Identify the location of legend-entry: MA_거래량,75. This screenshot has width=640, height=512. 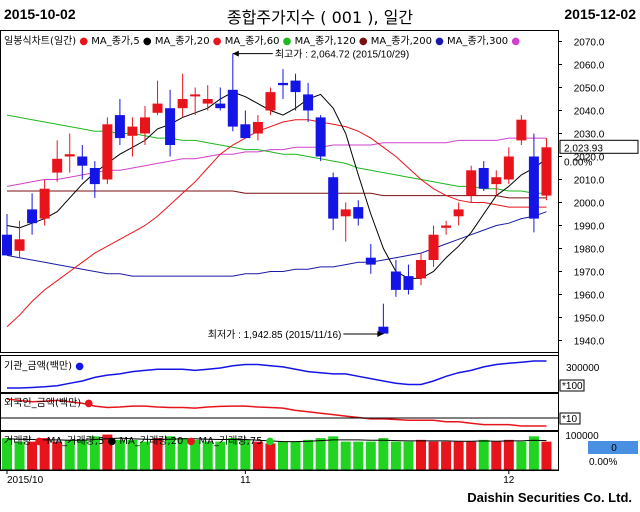
(230, 441).